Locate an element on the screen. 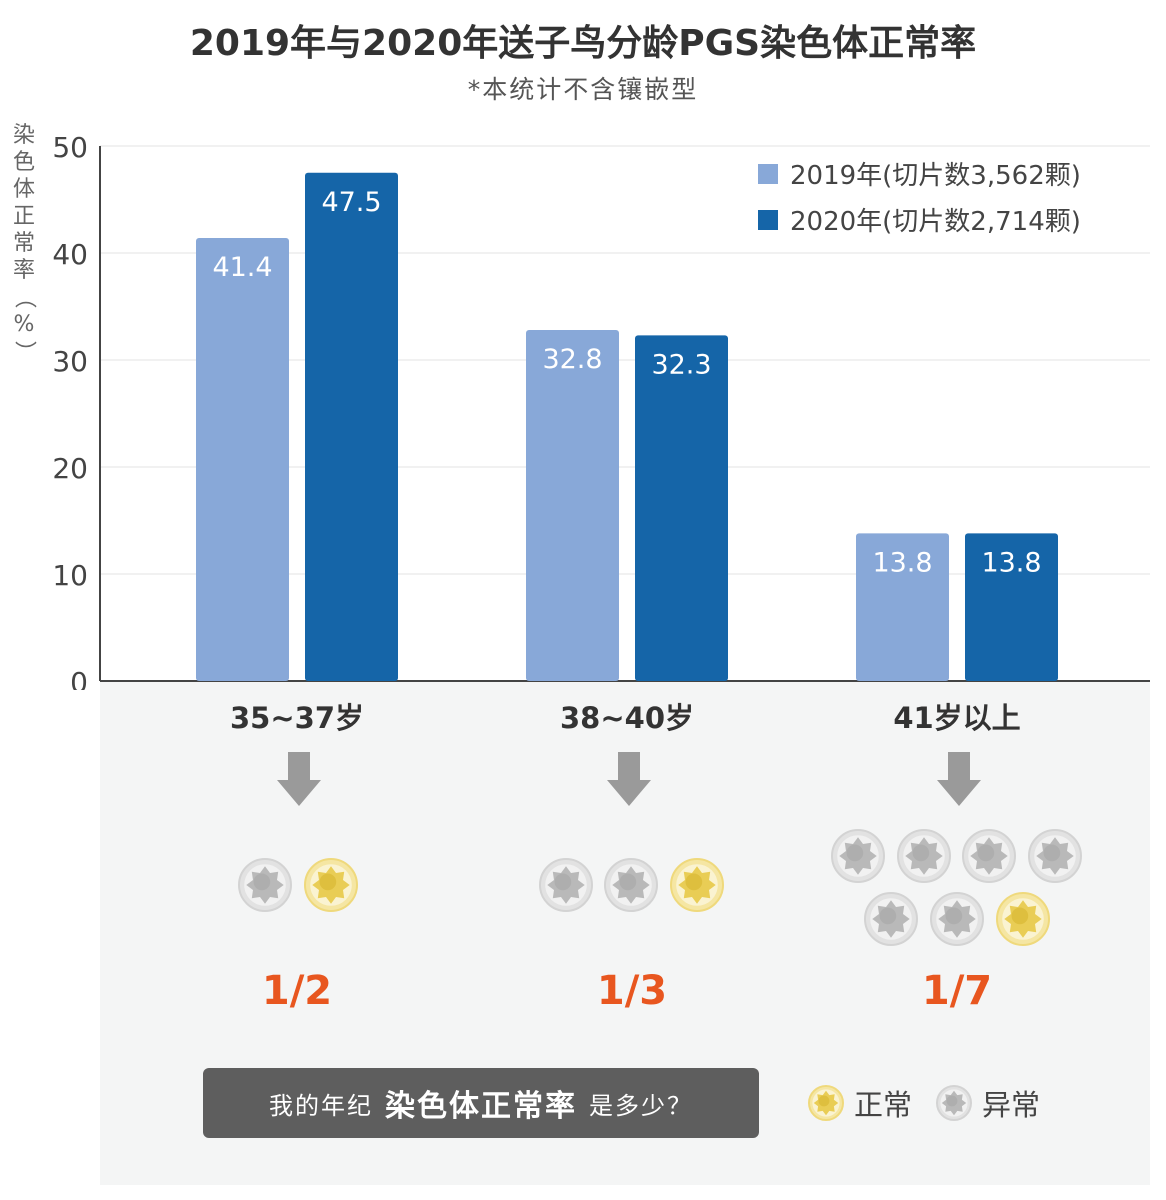 The height and width of the screenshot is (1200, 1166). bar-data-label: 32.3 is located at coordinates (681, 364).